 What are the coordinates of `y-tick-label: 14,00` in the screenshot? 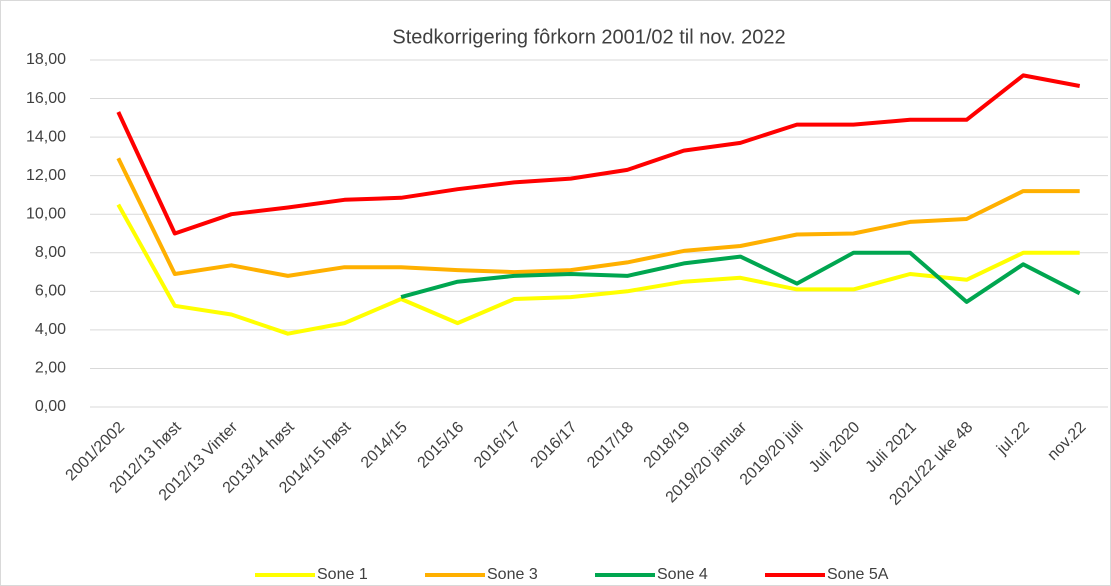 It's located at (46, 136).